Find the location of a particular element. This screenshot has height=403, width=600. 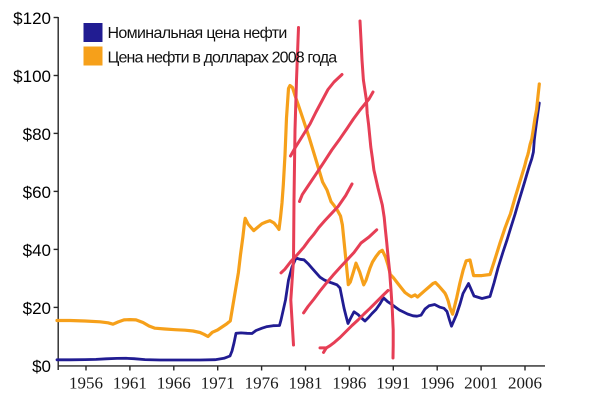

svg-text: 1971 is located at coordinates (218, 383).